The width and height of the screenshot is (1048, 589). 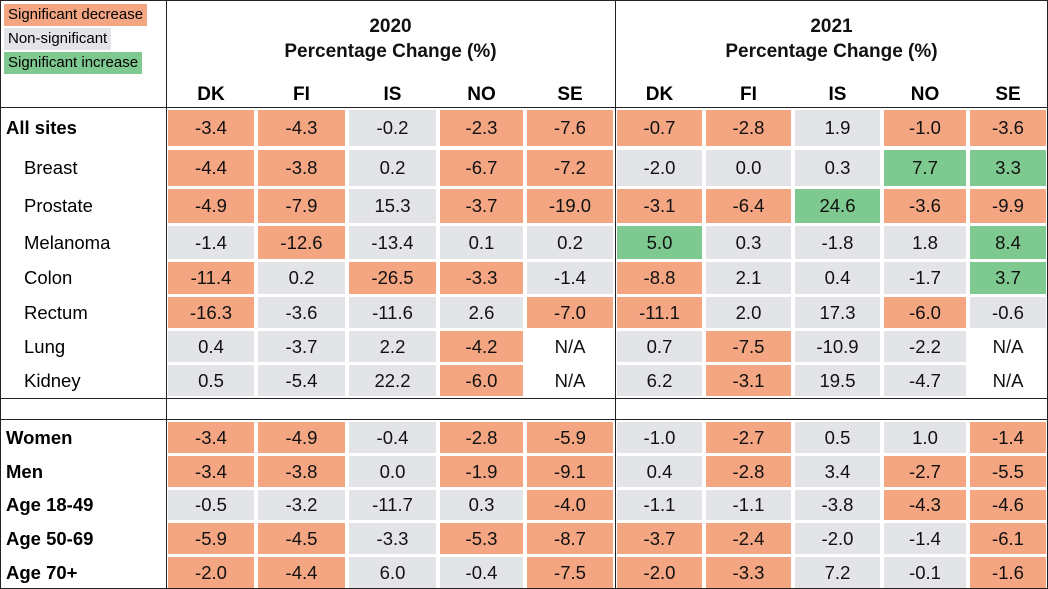 I want to click on table-cell: 0.0, so click(x=748, y=168).